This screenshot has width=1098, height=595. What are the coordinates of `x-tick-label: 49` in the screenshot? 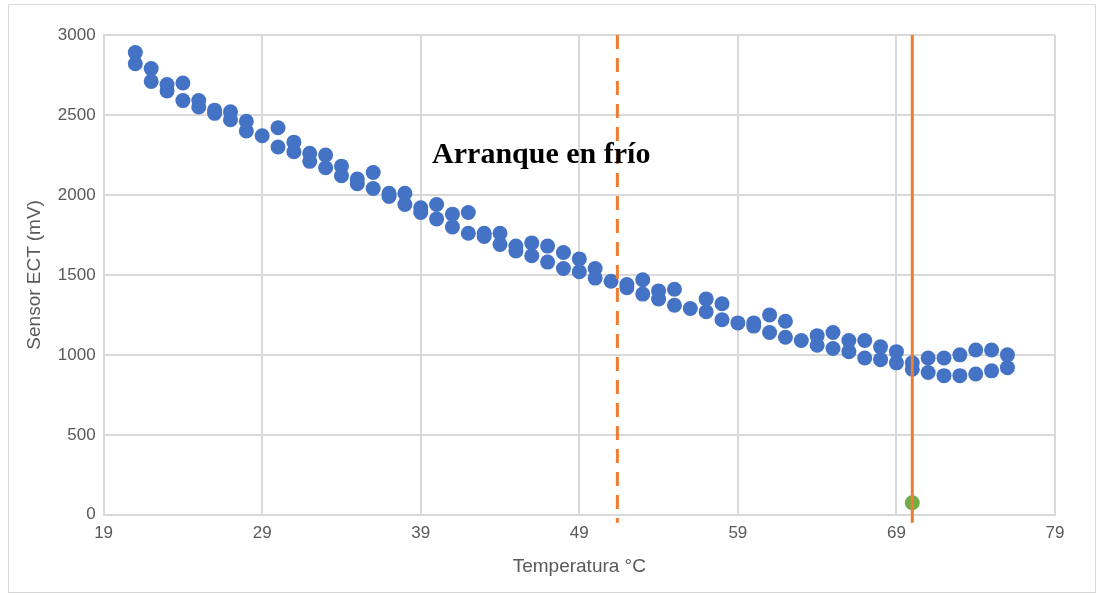 It's located at (579, 532).